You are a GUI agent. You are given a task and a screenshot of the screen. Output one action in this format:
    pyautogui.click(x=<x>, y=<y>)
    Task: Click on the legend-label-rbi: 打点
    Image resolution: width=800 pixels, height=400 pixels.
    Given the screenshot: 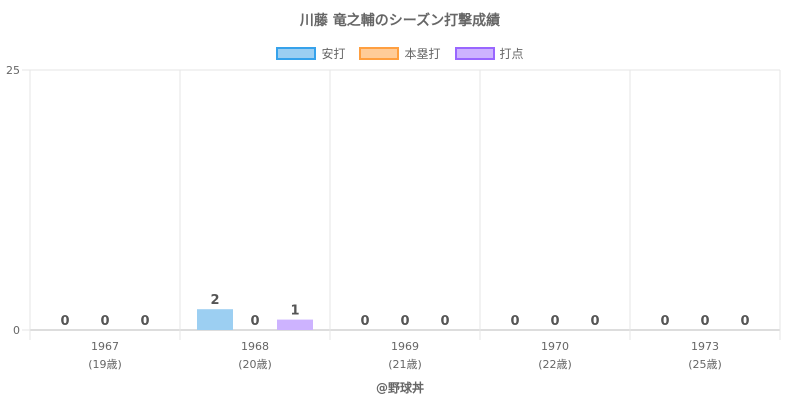 What is the action you would take?
    pyautogui.click(x=511, y=54)
    